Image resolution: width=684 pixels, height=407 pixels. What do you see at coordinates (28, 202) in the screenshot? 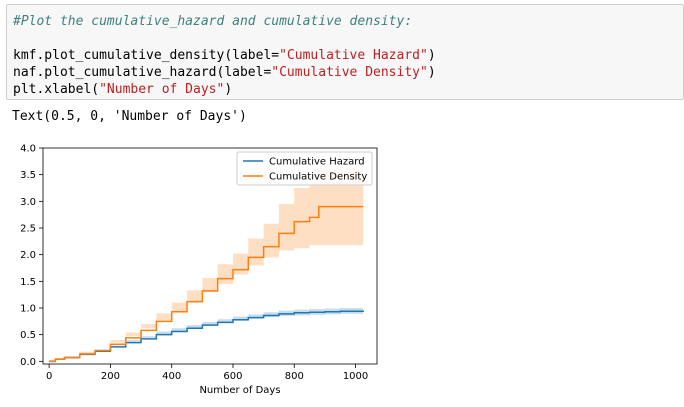
I see `y-tick-label-3: 3.0` at bounding box center [28, 202].